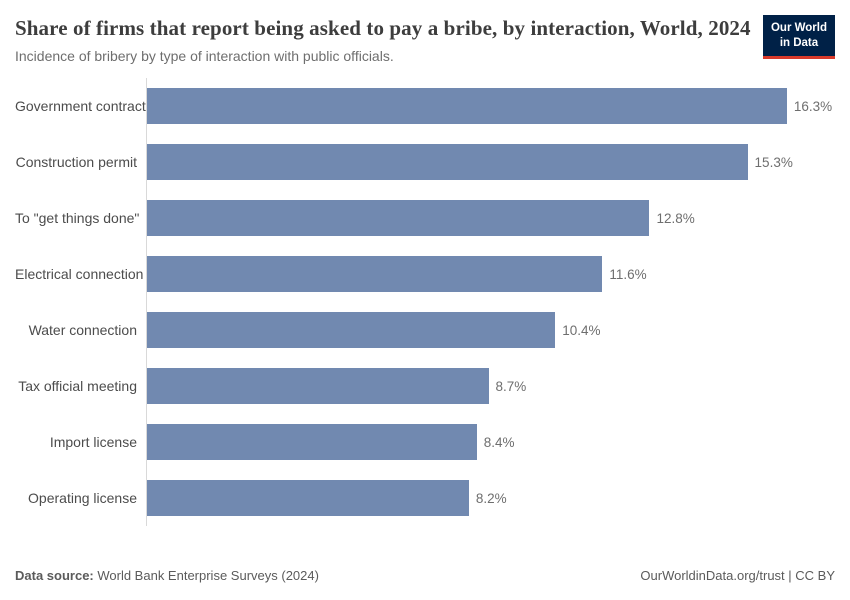 This screenshot has width=850, height=600. What do you see at coordinates (54, 575) in the screenshot?
I see `data-source-label: Data source:` at bounding box center [54, 575].